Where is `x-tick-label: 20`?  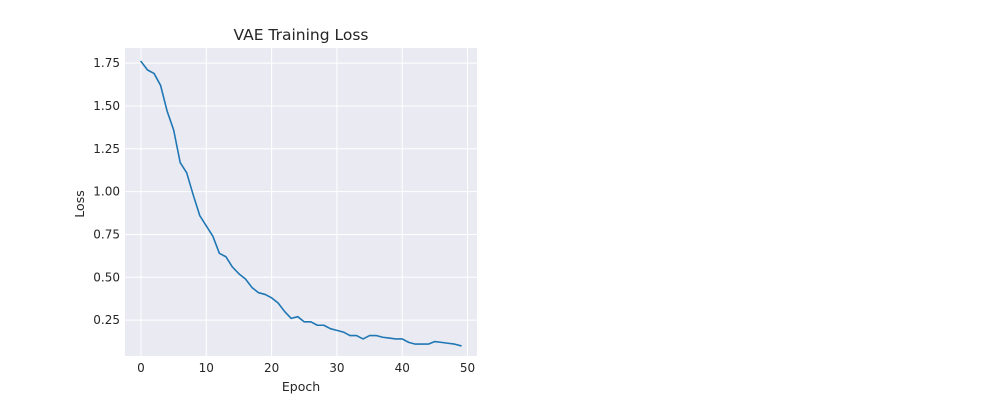
x-tick-label: 20 is located at coordinates (271, 368).